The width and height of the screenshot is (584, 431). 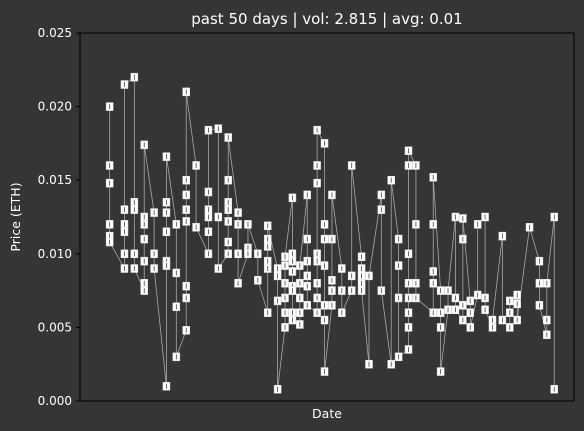 What do you see at coordinates (15, 216) in the screenshot?
I see `y-axis-label: Price (ETH)` at bounding box center [15, 216].